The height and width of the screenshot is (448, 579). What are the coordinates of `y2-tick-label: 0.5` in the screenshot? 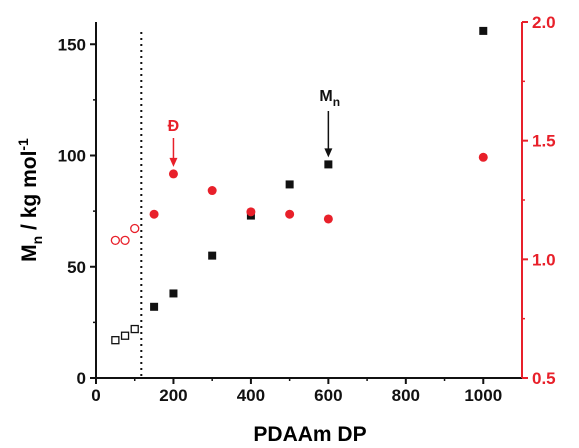 It's located at (544, 378).